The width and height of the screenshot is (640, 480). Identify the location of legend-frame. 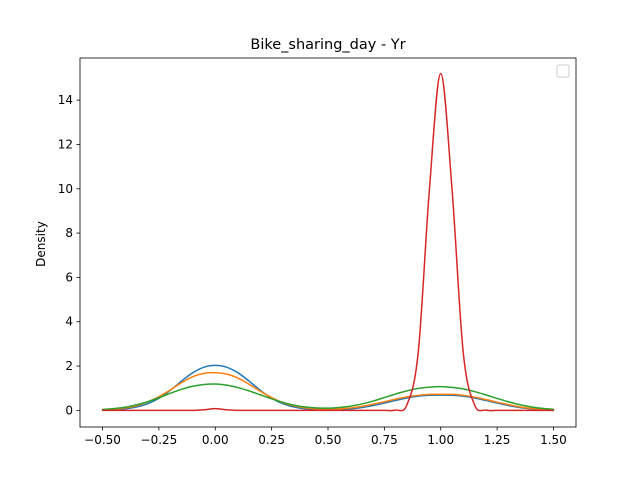
(563, 71).